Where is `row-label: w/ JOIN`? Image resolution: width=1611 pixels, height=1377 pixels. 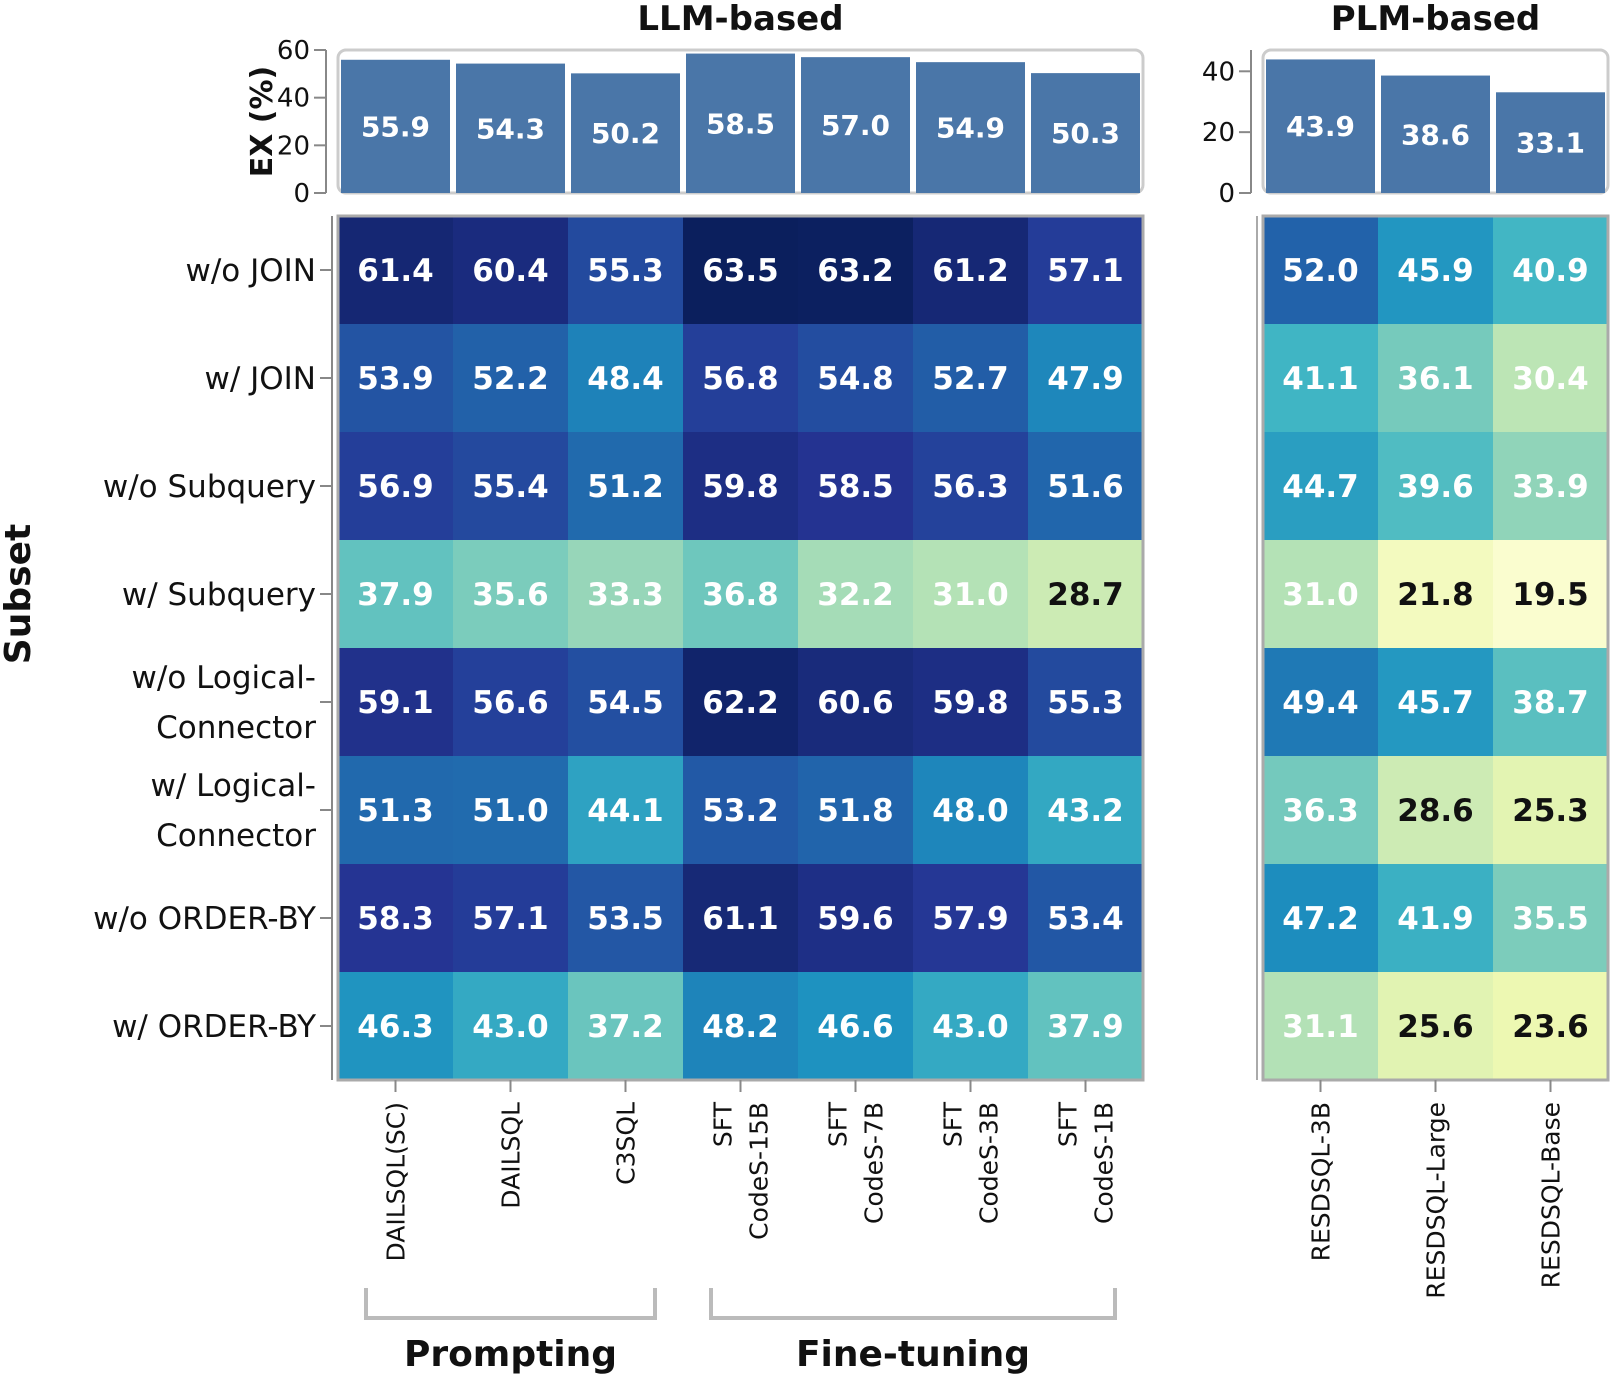
row-label: w/ JOIN is located at coordinates (260, 379).